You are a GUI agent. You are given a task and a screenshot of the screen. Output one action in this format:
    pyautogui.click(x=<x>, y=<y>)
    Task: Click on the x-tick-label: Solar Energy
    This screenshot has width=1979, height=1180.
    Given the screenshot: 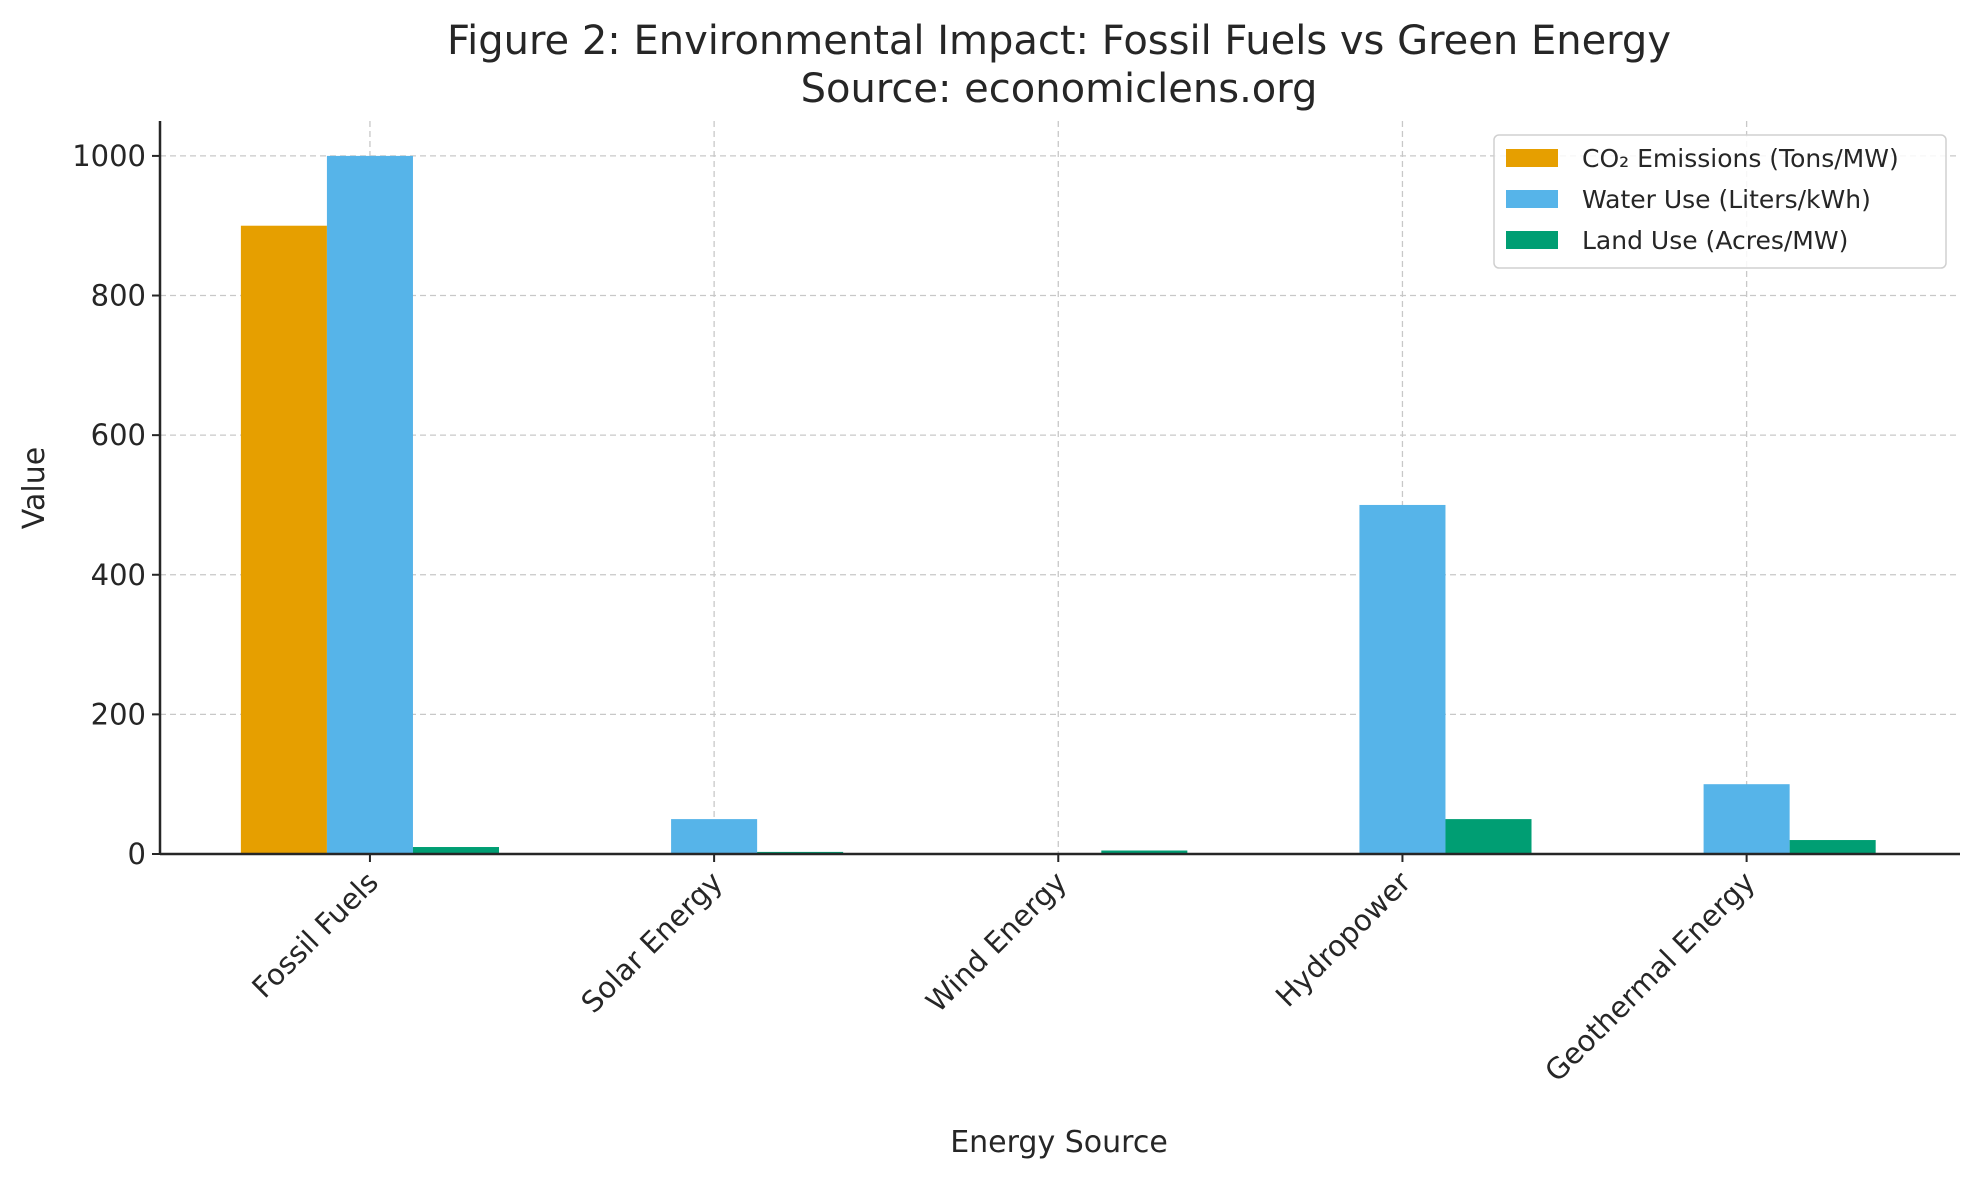 What is the action you would take?
    pyautogui.click(x=651, y=942)
    